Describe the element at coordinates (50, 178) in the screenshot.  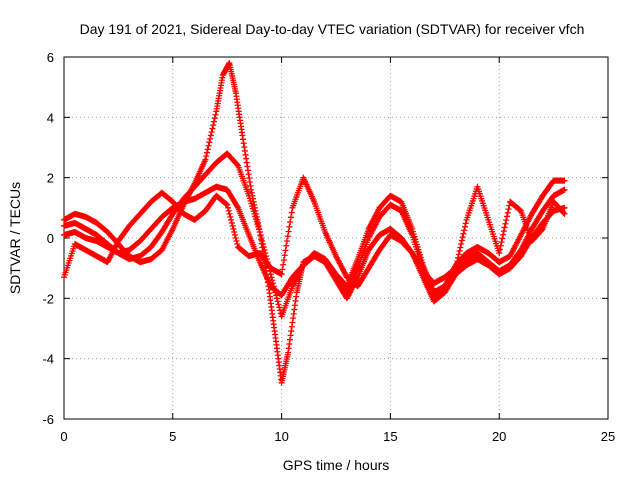
I see `y-tick-label: 2` at that location.